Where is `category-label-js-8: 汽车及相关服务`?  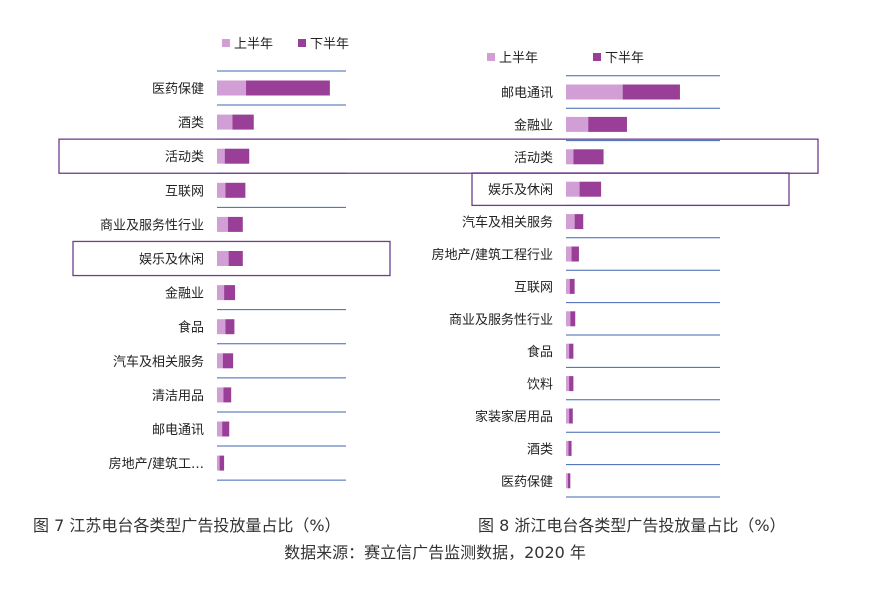 category-label-js-8: 汽车及相关服务 is located at coordinates (158, 362).